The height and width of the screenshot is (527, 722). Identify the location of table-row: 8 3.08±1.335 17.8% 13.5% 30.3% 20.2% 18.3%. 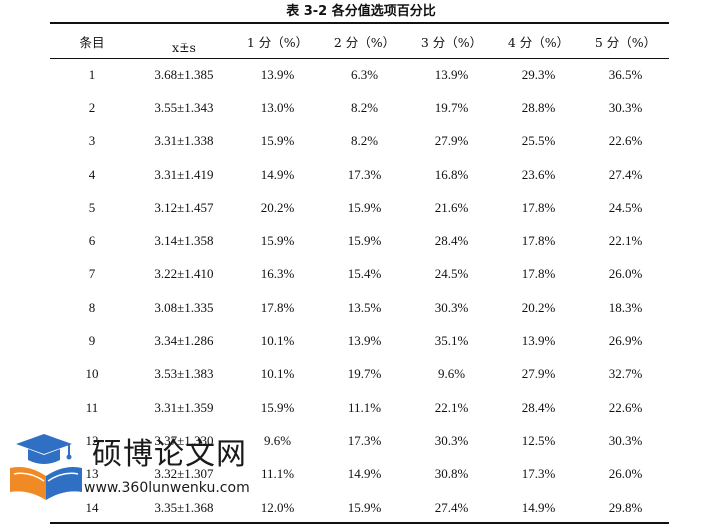
(359, 307).